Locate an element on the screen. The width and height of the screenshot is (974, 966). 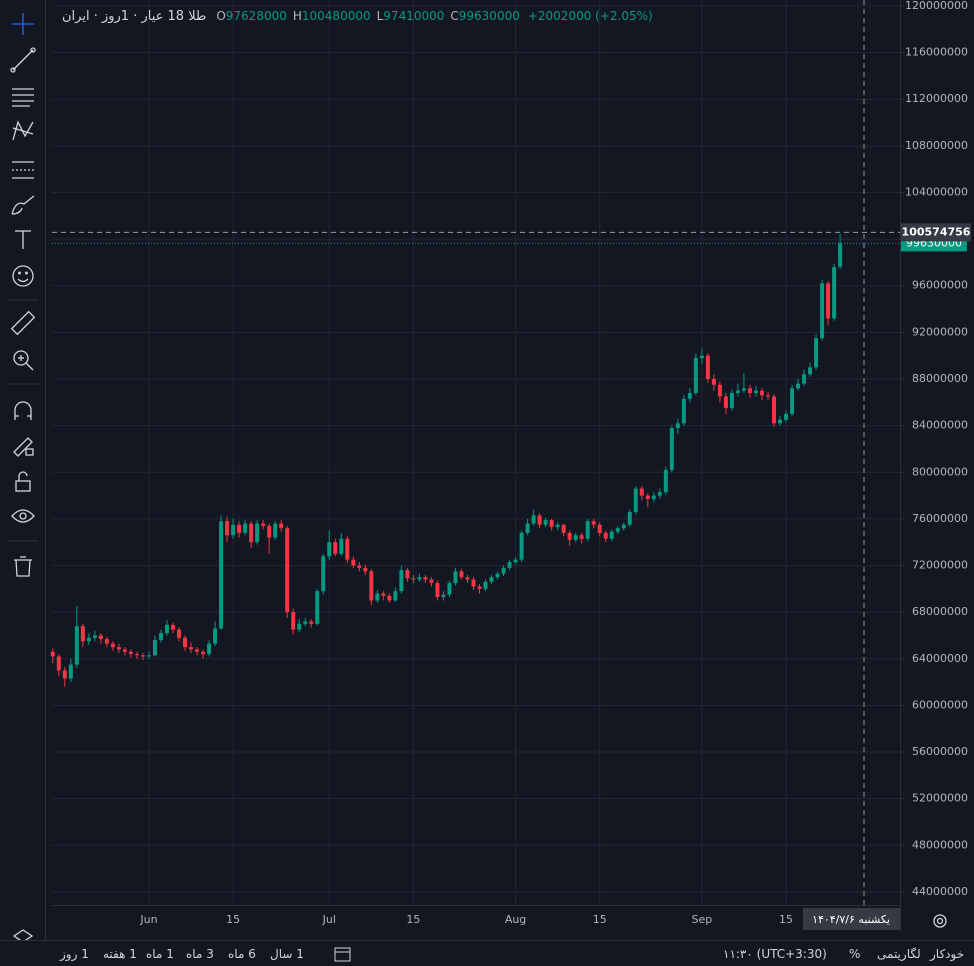
crosshair-date-box is located at coordinates (851, 919).